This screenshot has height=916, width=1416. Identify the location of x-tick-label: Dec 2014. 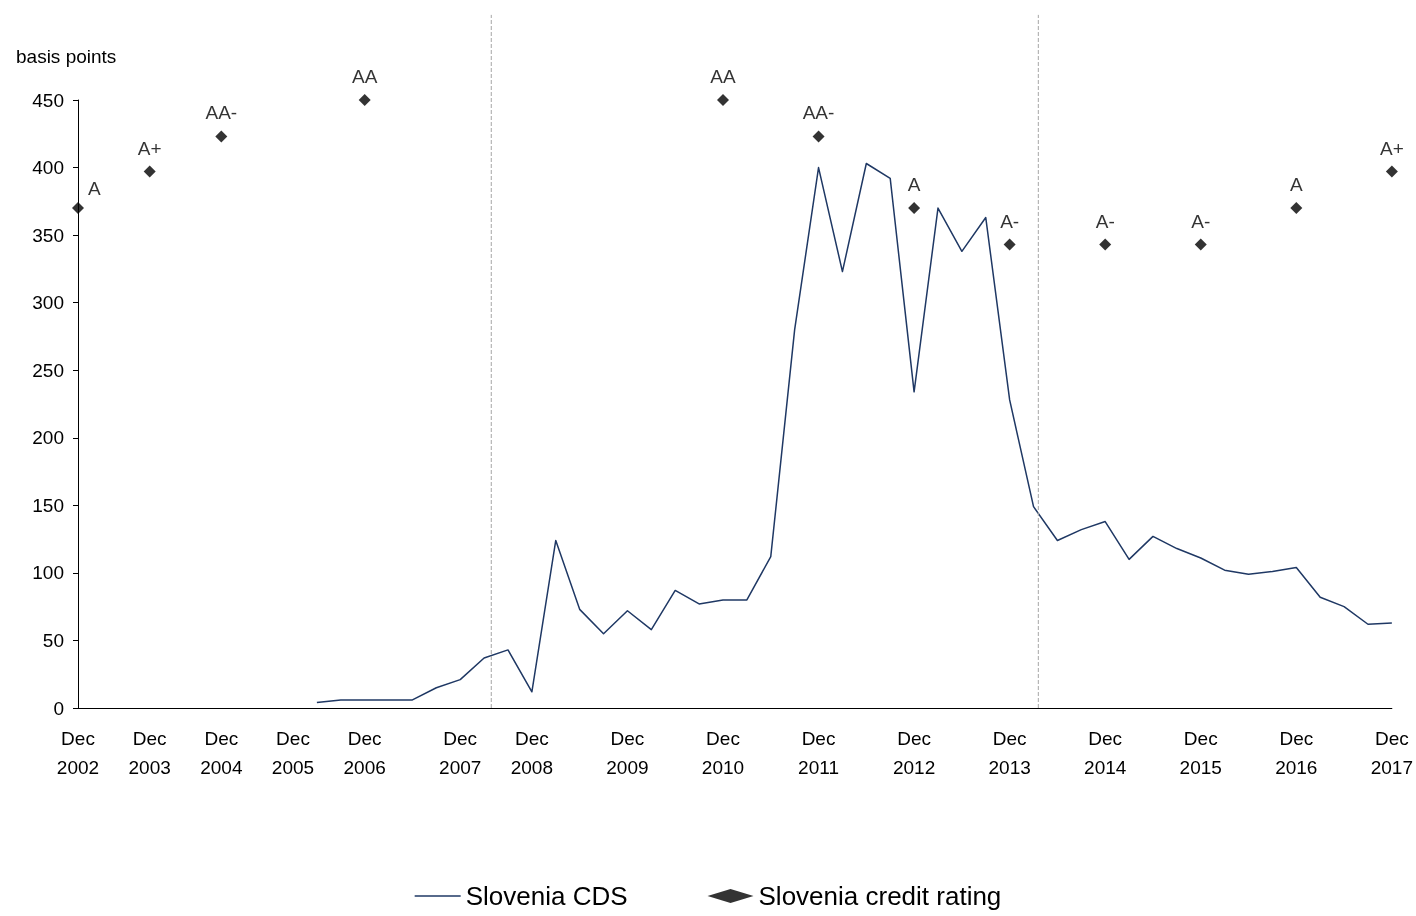
(1105, 753).